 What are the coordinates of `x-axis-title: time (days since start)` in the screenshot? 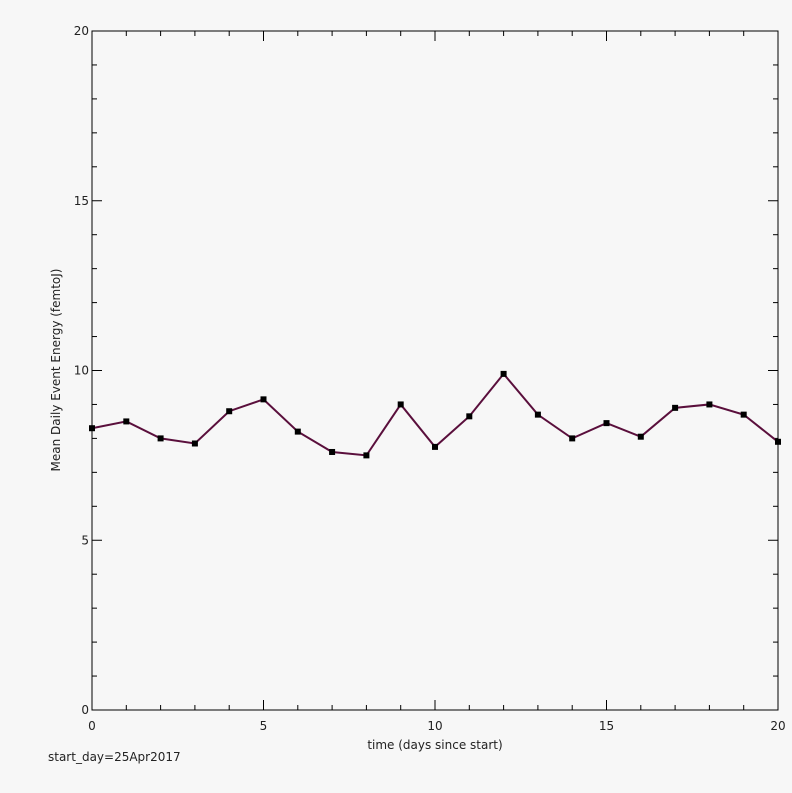 It's located at (434, 745).